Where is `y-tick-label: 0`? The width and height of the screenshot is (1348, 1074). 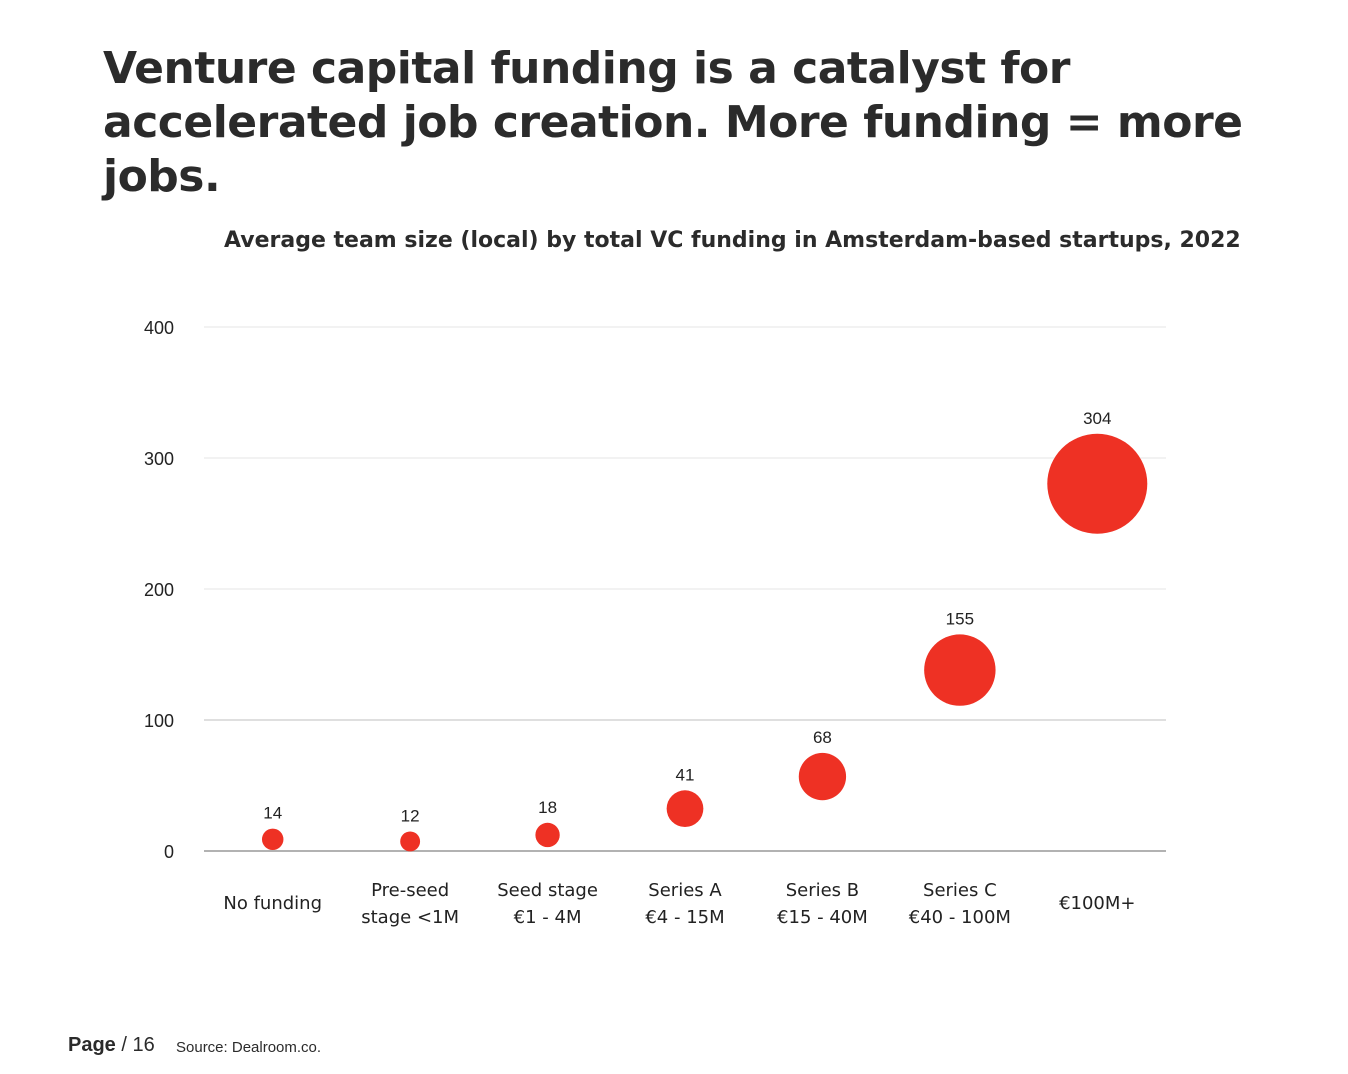 y-tick-label: 0 is located at coordinates (169, 852).